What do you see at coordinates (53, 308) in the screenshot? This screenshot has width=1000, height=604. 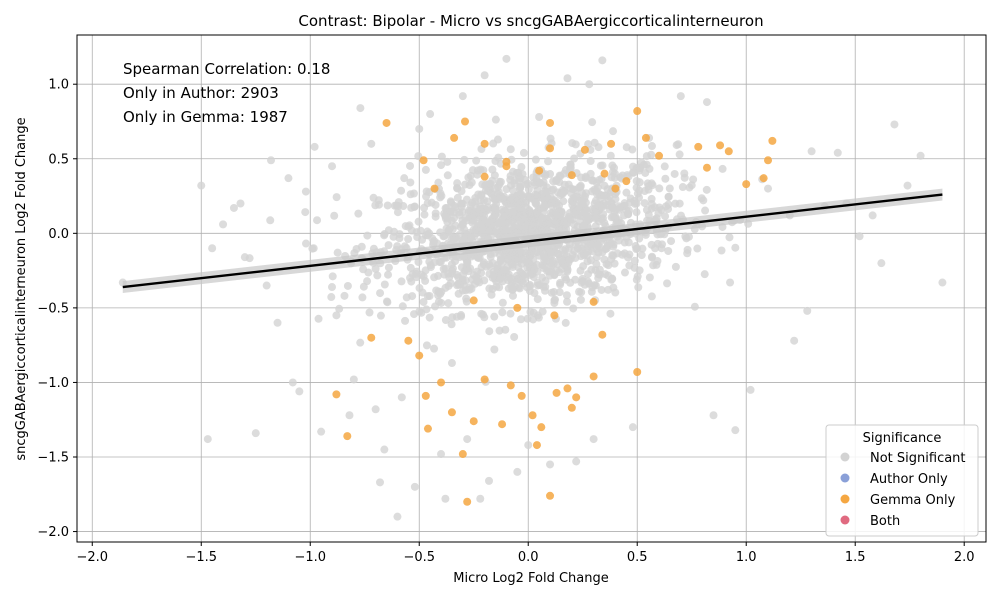 I see `y-tick-label: −0.5` at bounding box center [53, 308].